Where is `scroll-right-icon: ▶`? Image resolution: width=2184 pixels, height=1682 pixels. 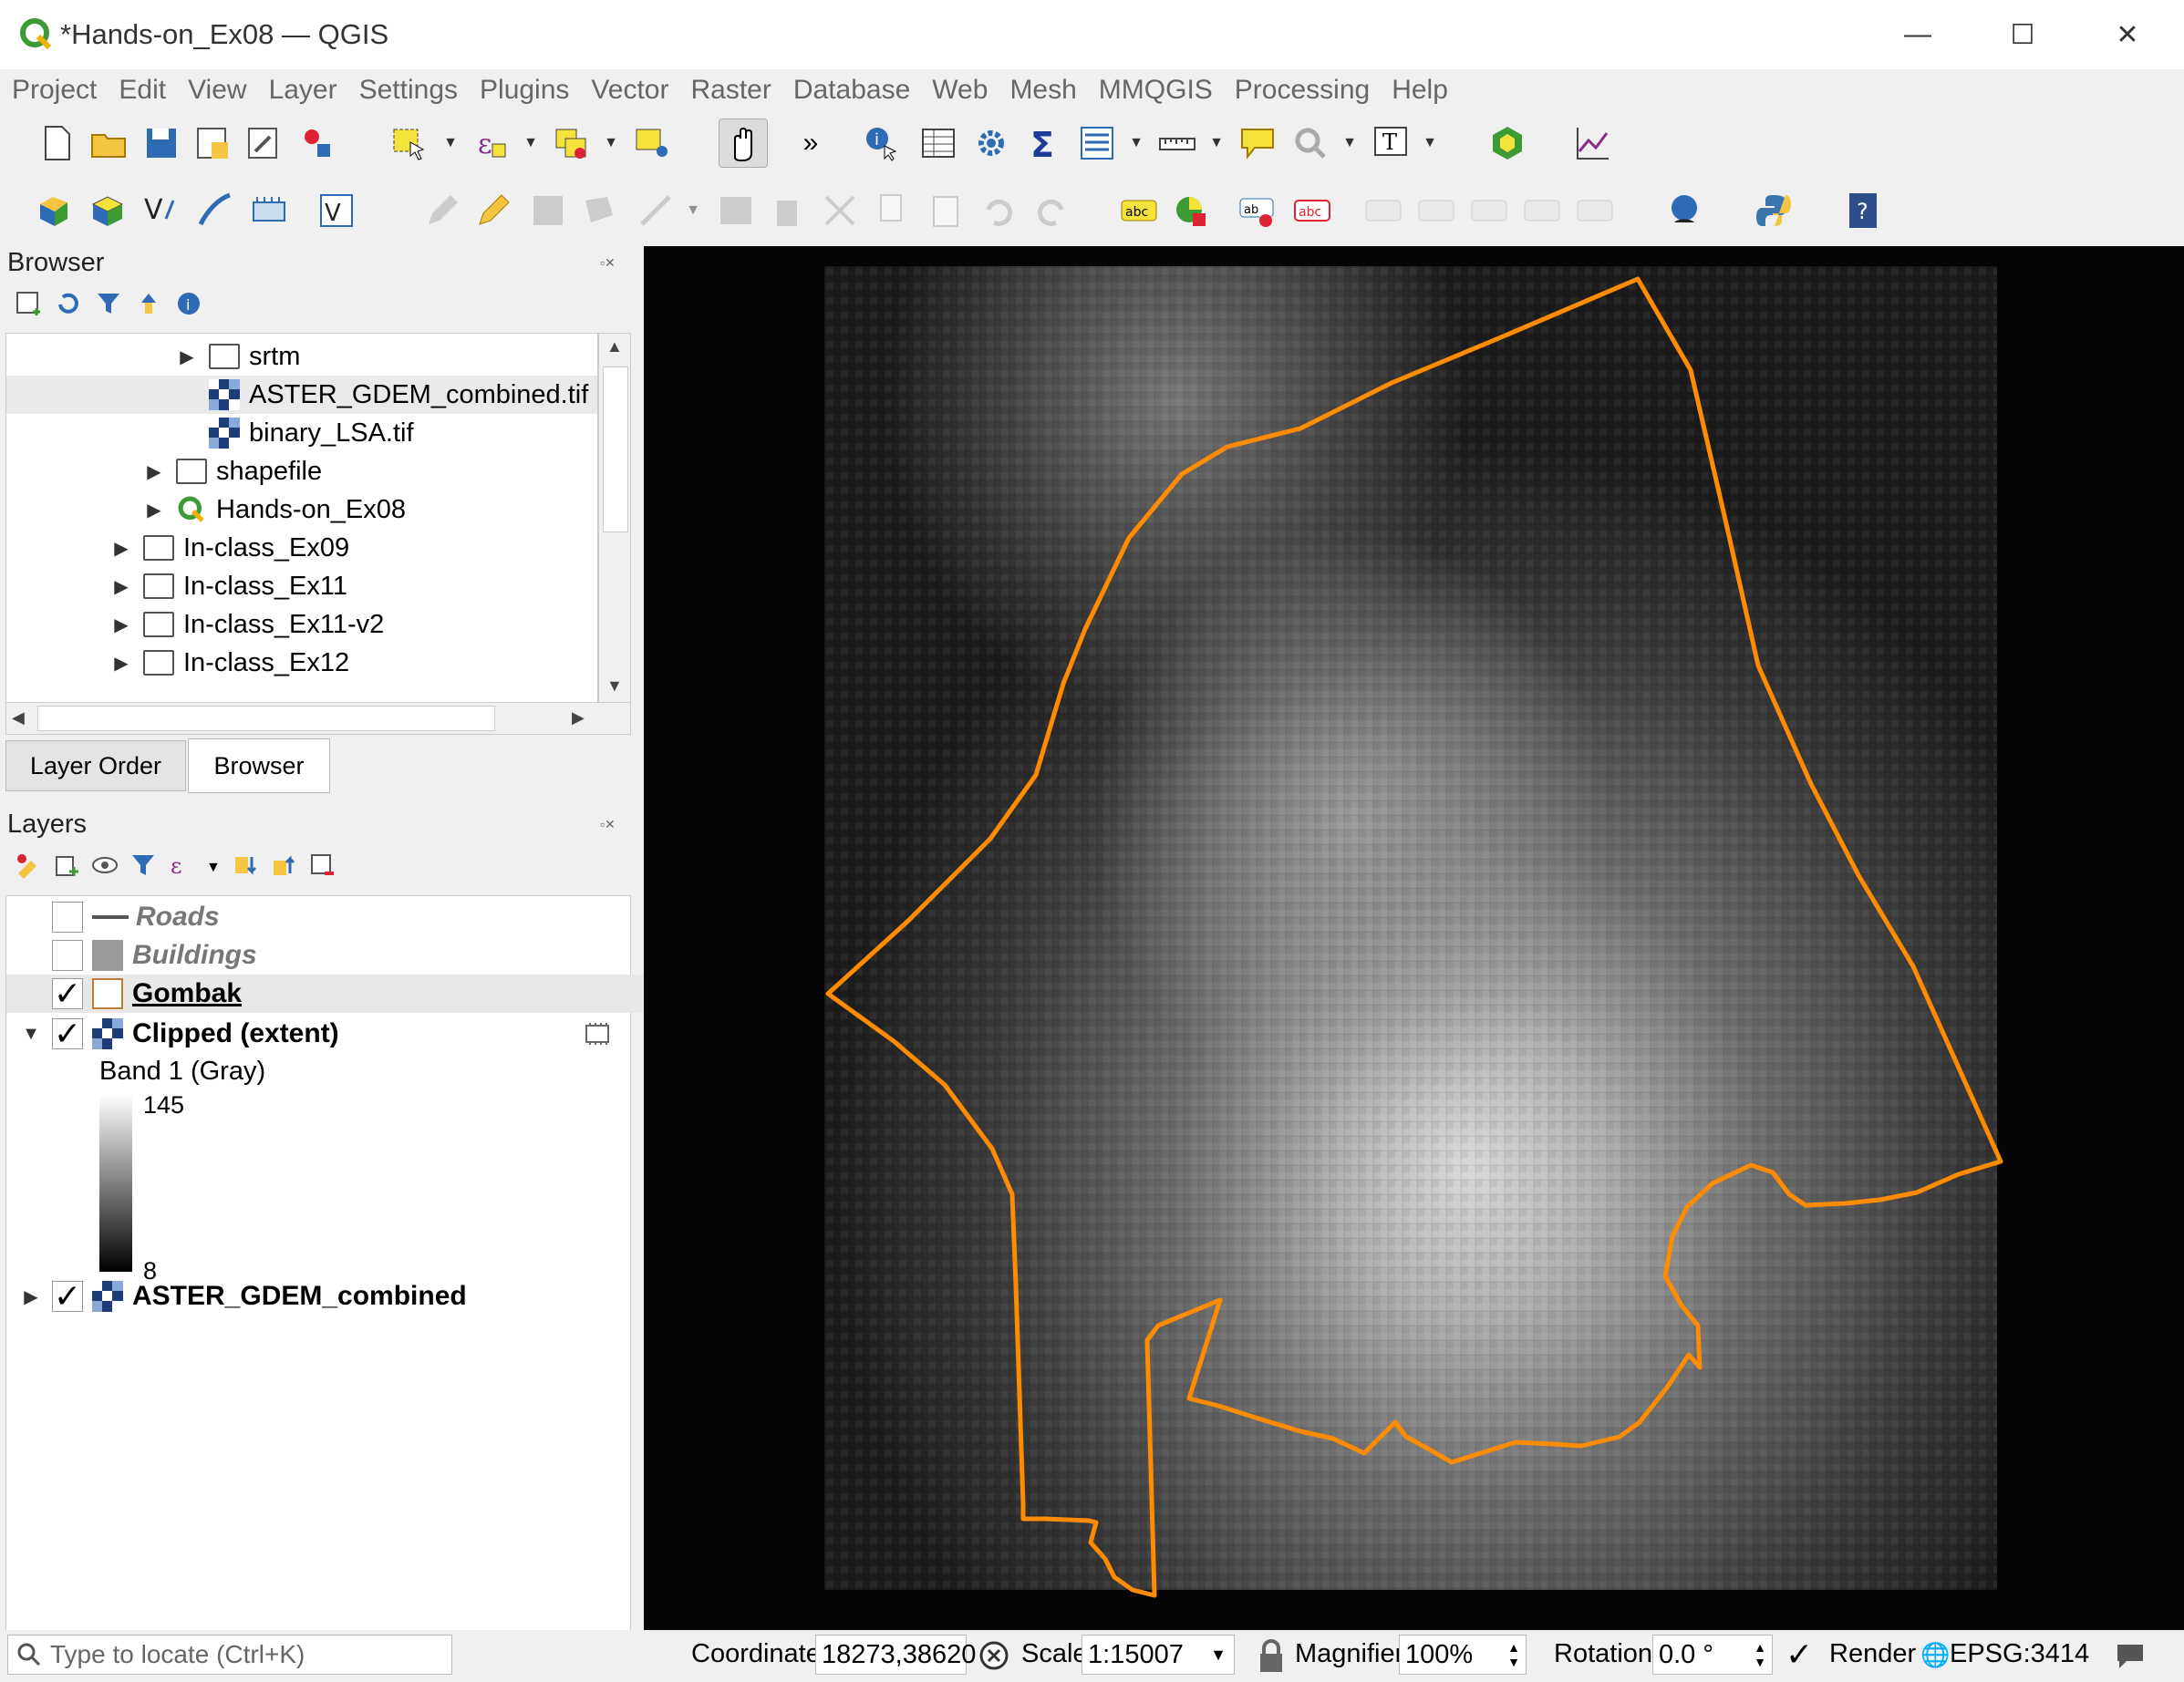 scroll-right-icon: ▶ is located at coordinates (578, 717).